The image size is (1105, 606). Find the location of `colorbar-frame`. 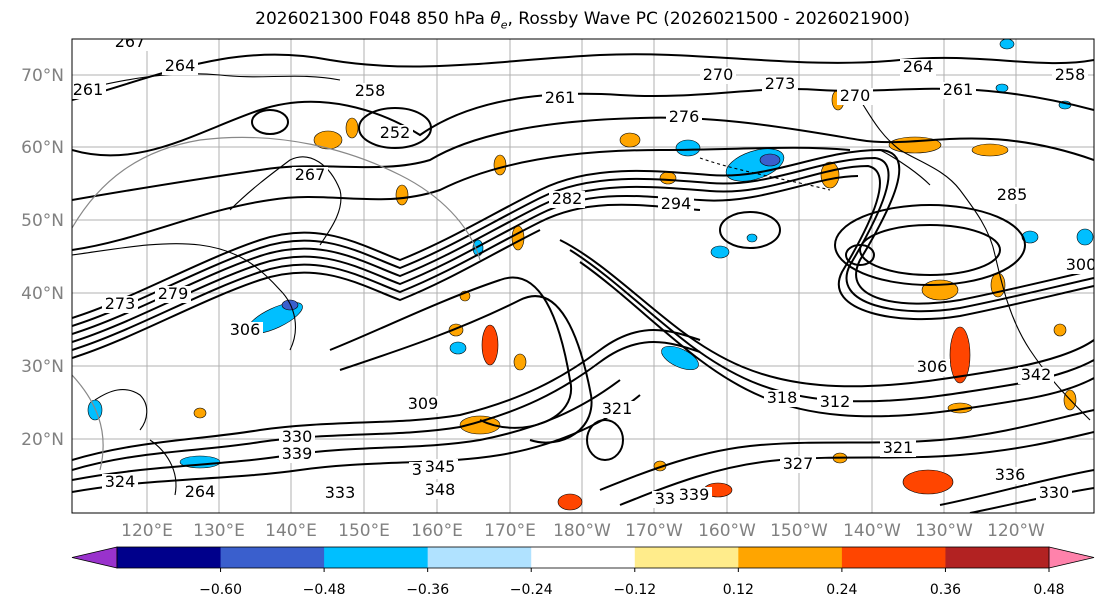

colorbar-frame is located at coordinates (583, 557).